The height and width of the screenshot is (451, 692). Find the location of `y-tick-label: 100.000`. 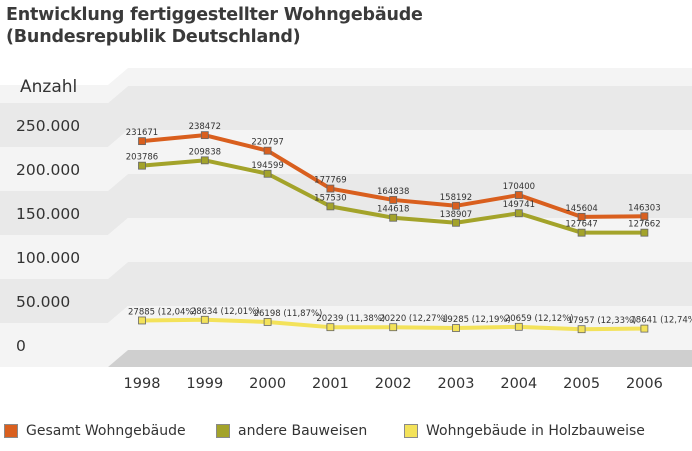

y-tick-label: 100.000 is located at coordinates (48, 258).